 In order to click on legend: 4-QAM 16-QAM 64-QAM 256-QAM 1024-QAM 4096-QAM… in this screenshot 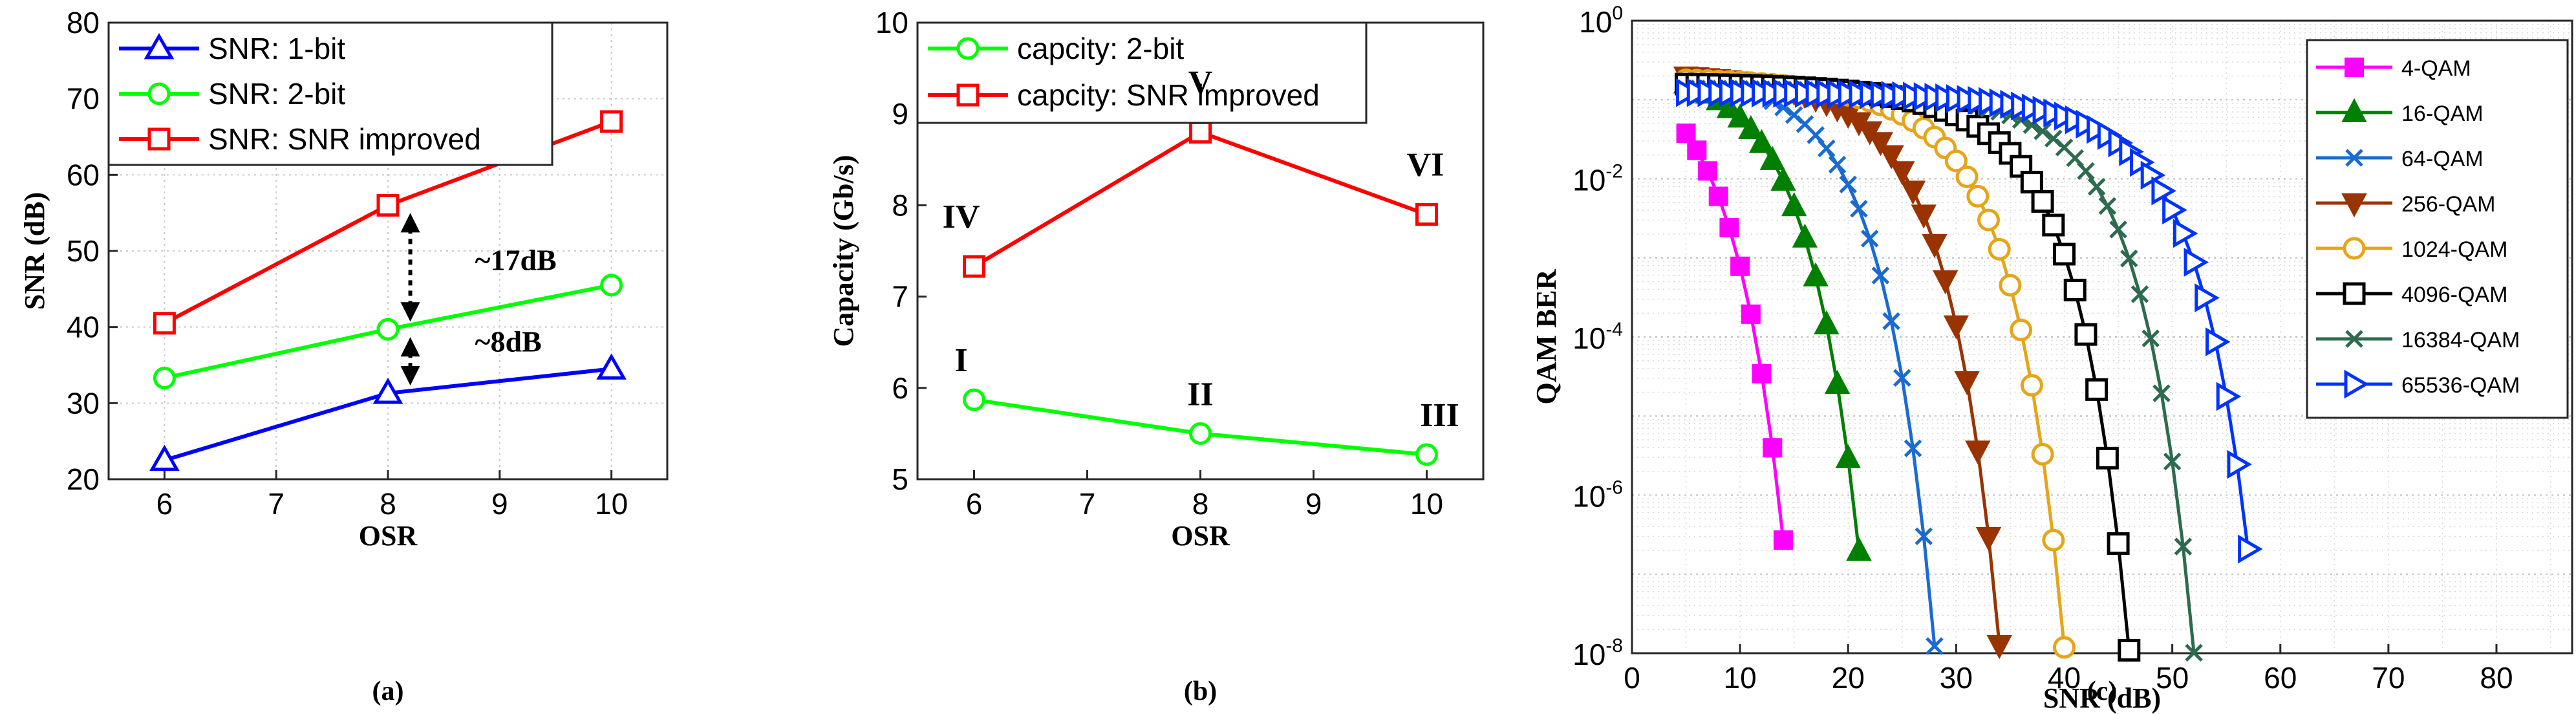, I will do `click(2437, 229)`.